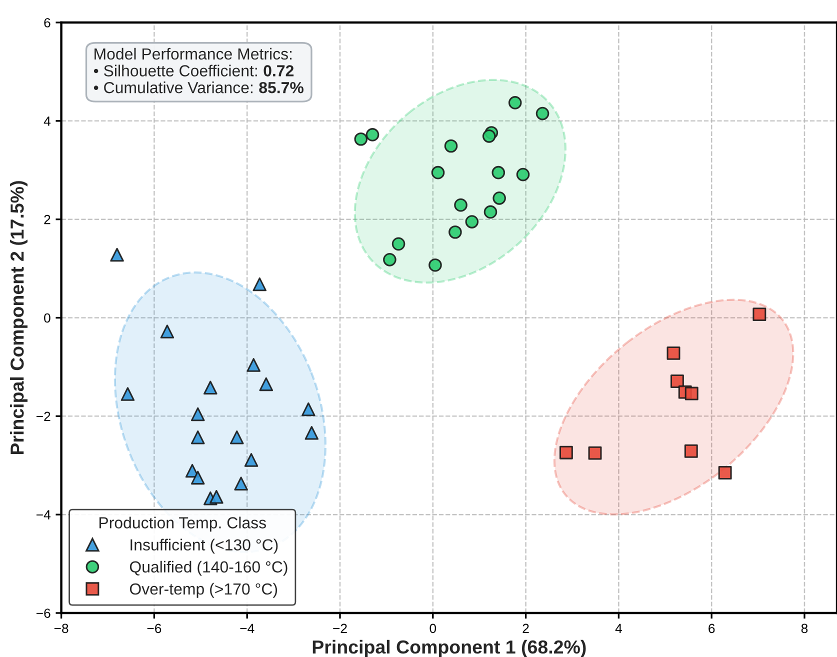 The image size is (837, 657). What do you see at coordinates (47, 23) in the screenshot?
I see `y-tick-label: 6` at bounding box center [47, 23].